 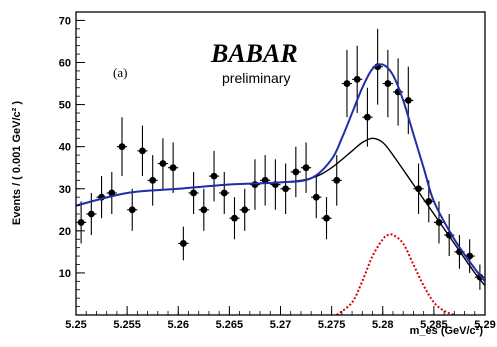 I want to click on signal-fit-curve-layer, so click(x=395, y=274).